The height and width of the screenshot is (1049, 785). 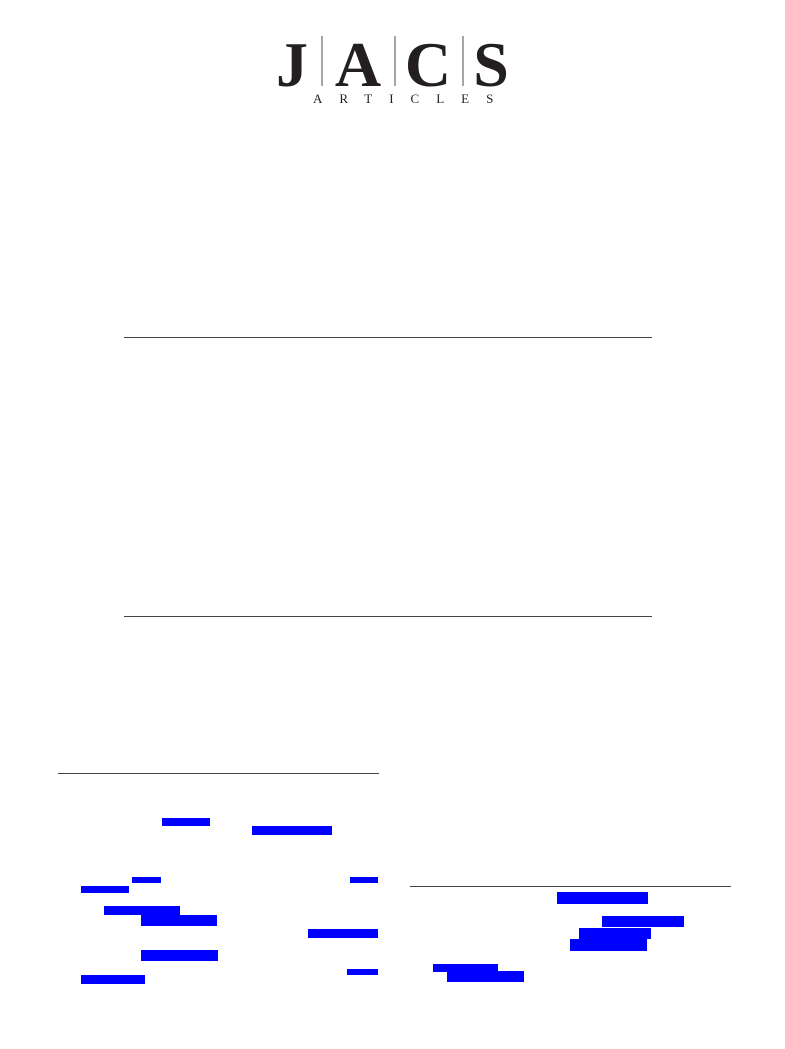 I want to click on logo-letter: J, so click(x=292, y=64).